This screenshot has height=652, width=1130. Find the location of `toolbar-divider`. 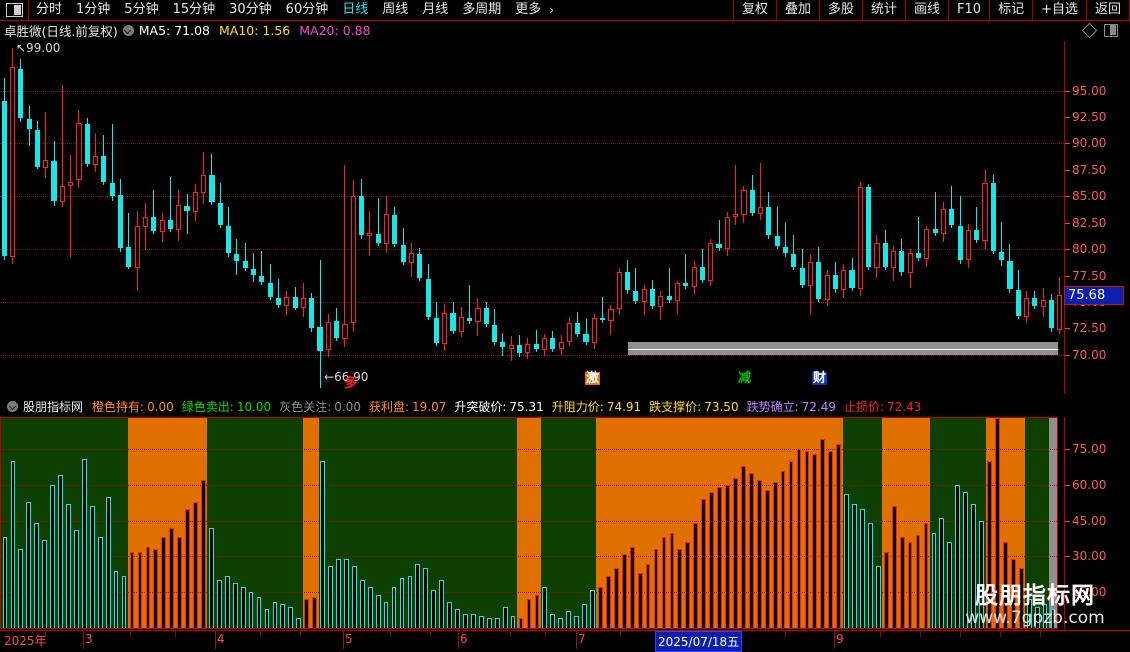

toolbar-divider is located at coordinates (862, 10).